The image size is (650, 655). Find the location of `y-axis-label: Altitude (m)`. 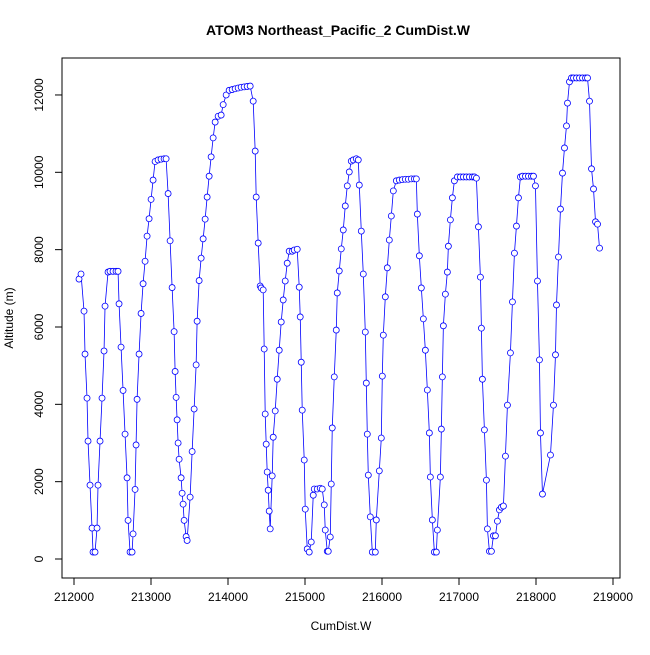

y-axis-label: Altitude (m) is located at coordinates (9, 317).